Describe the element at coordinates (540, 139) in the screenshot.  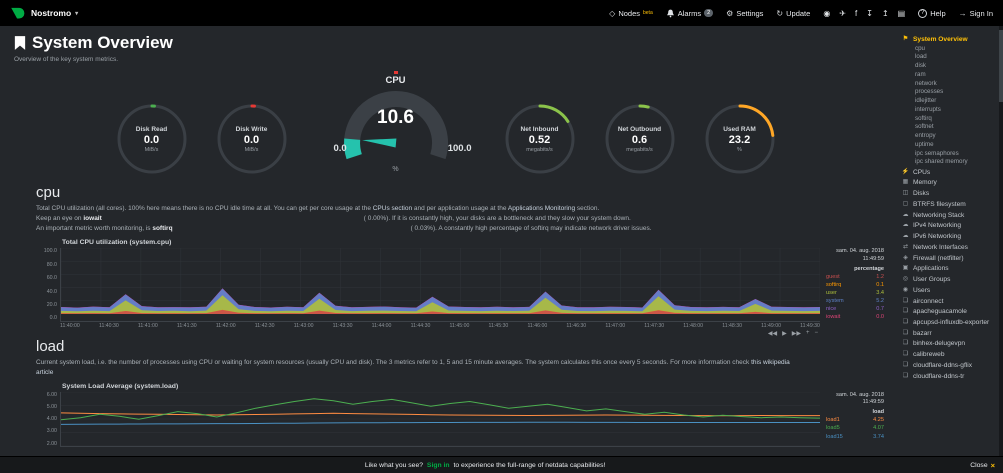
I see `gauge-net-inbound: Net Inbound 0.52 megabits/s` at that location.